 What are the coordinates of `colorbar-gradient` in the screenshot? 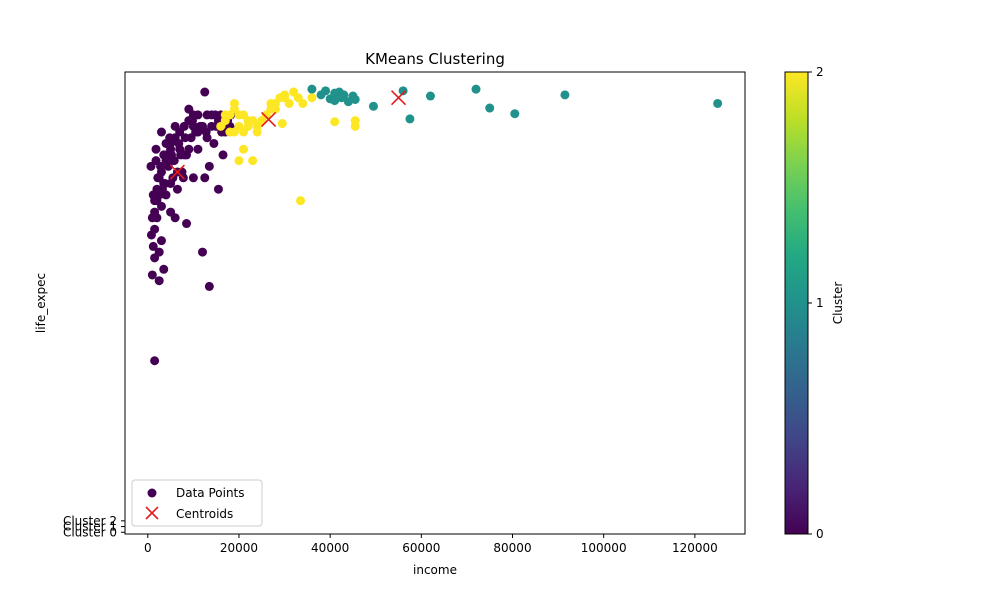 It's located at (796, 303).